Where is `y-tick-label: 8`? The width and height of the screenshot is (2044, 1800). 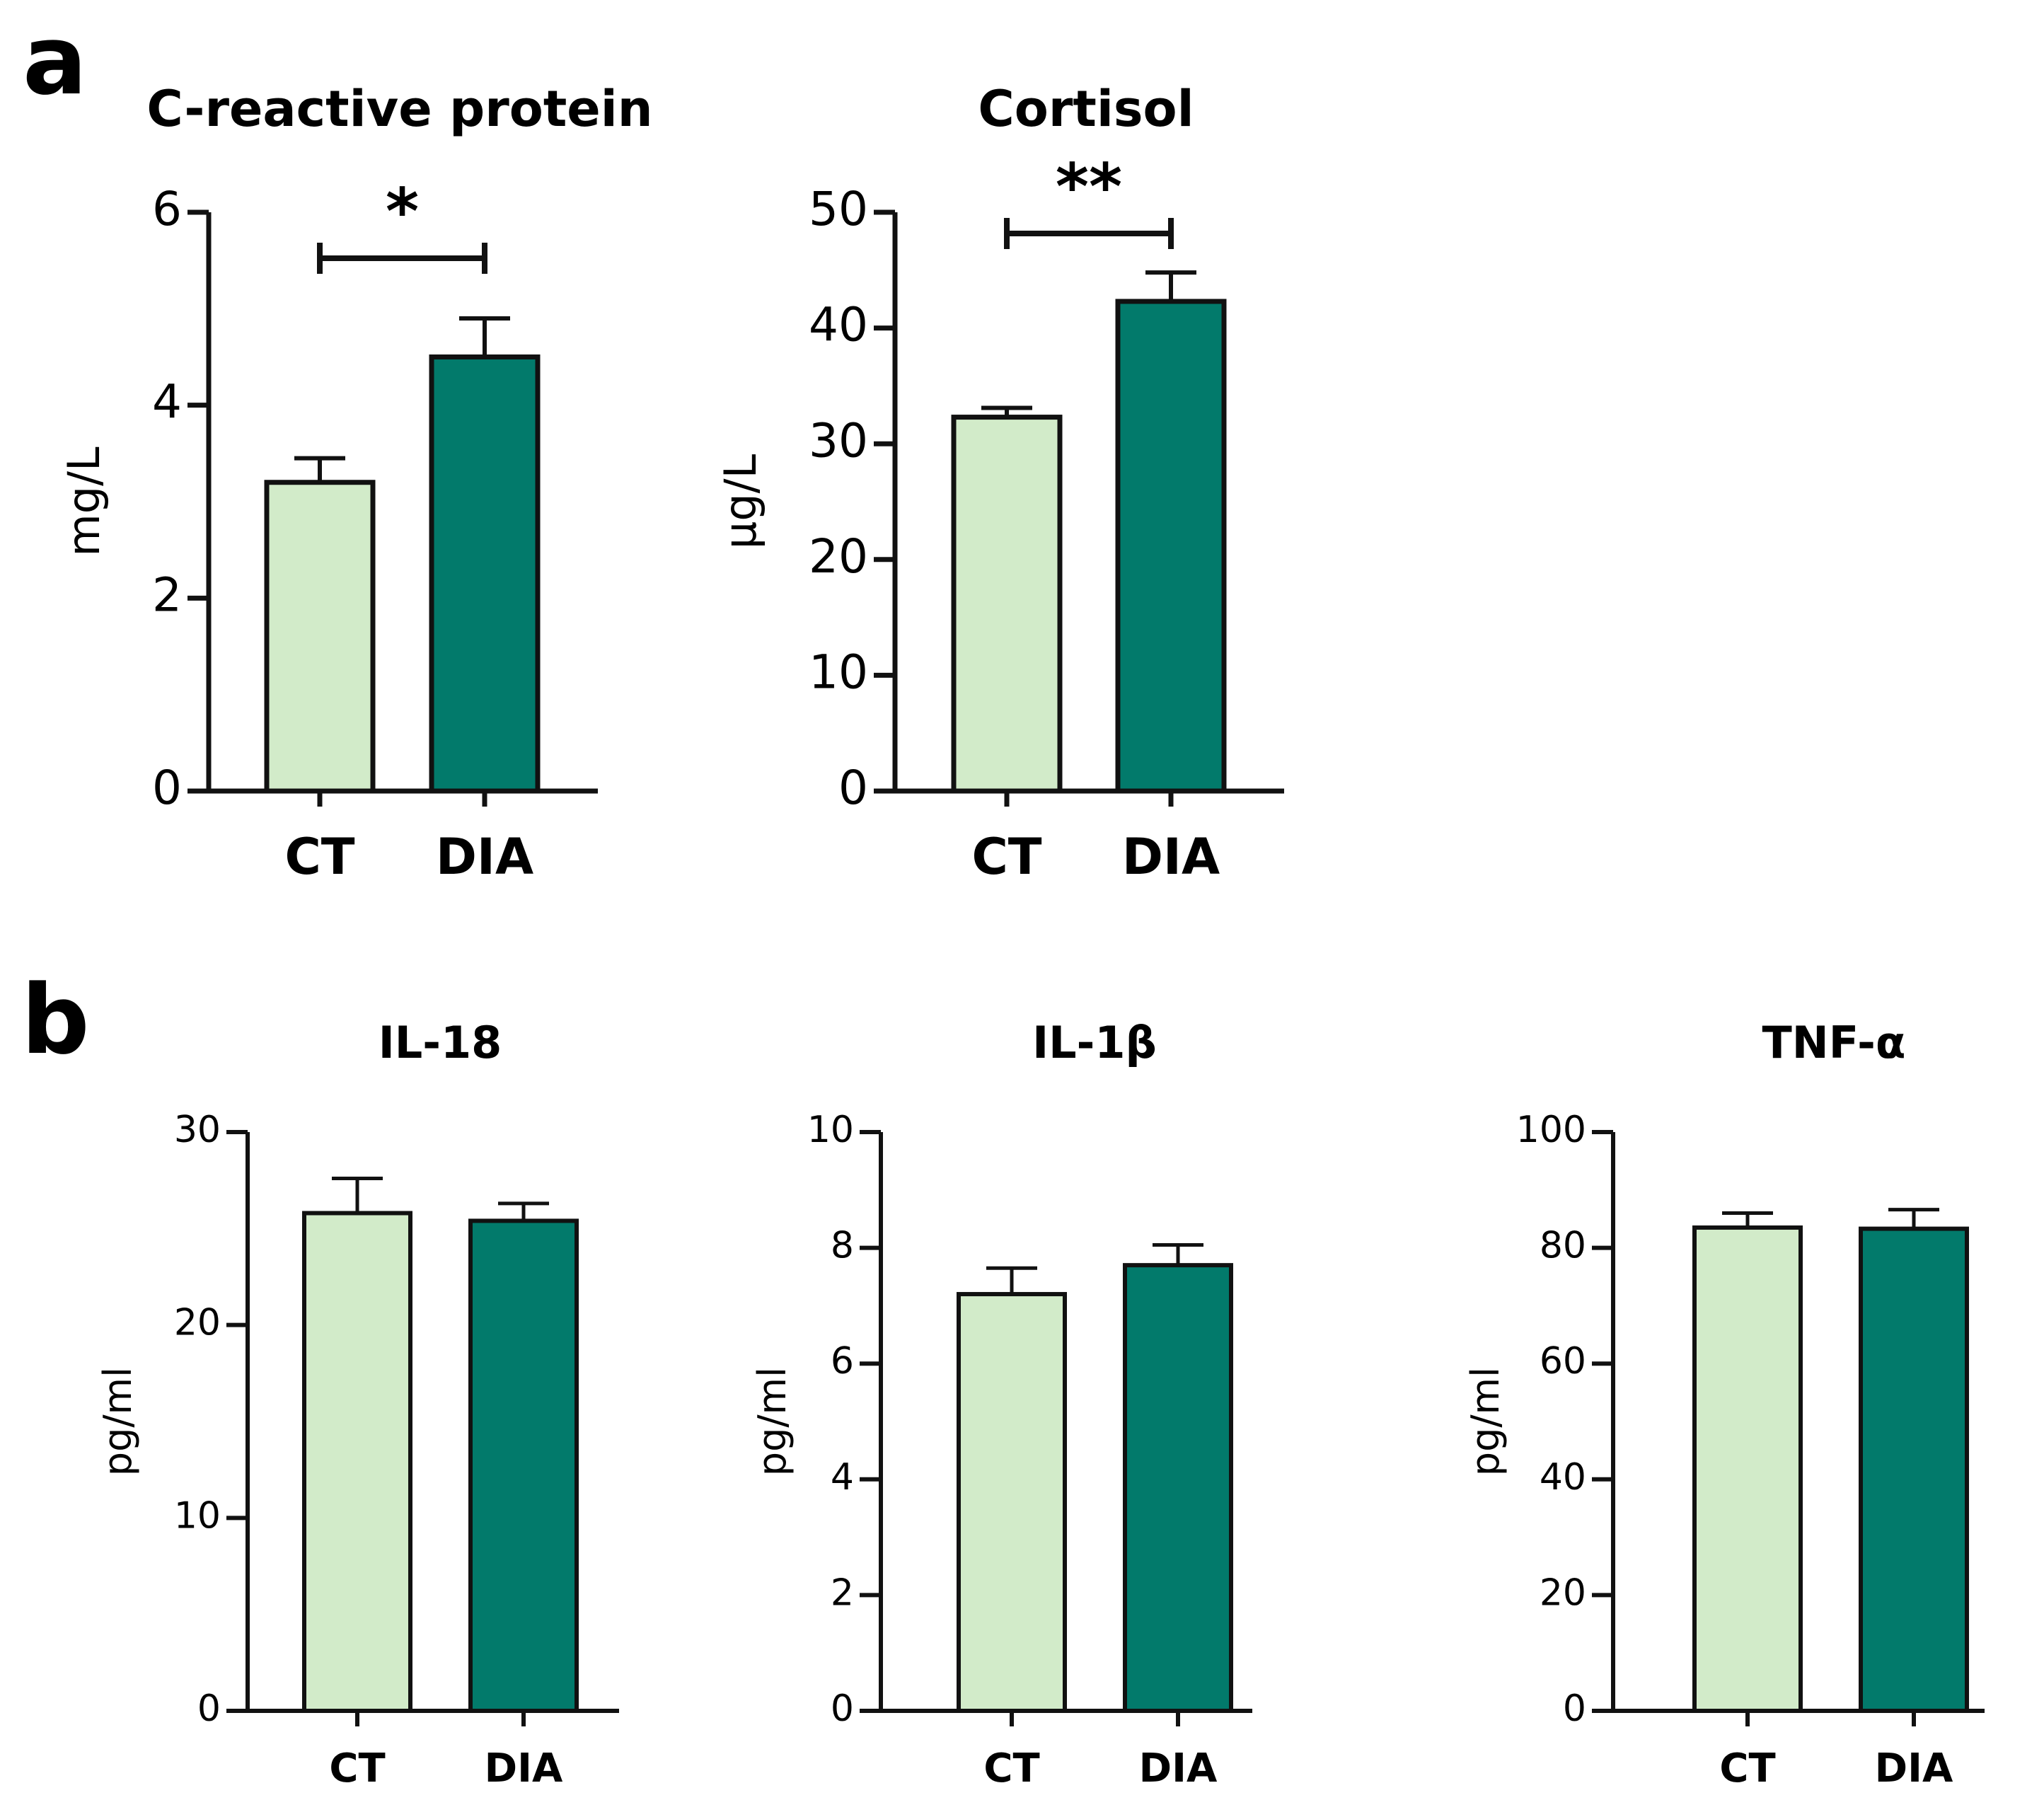
y-tick-label: 8 is located at coordinates (843, 1246).